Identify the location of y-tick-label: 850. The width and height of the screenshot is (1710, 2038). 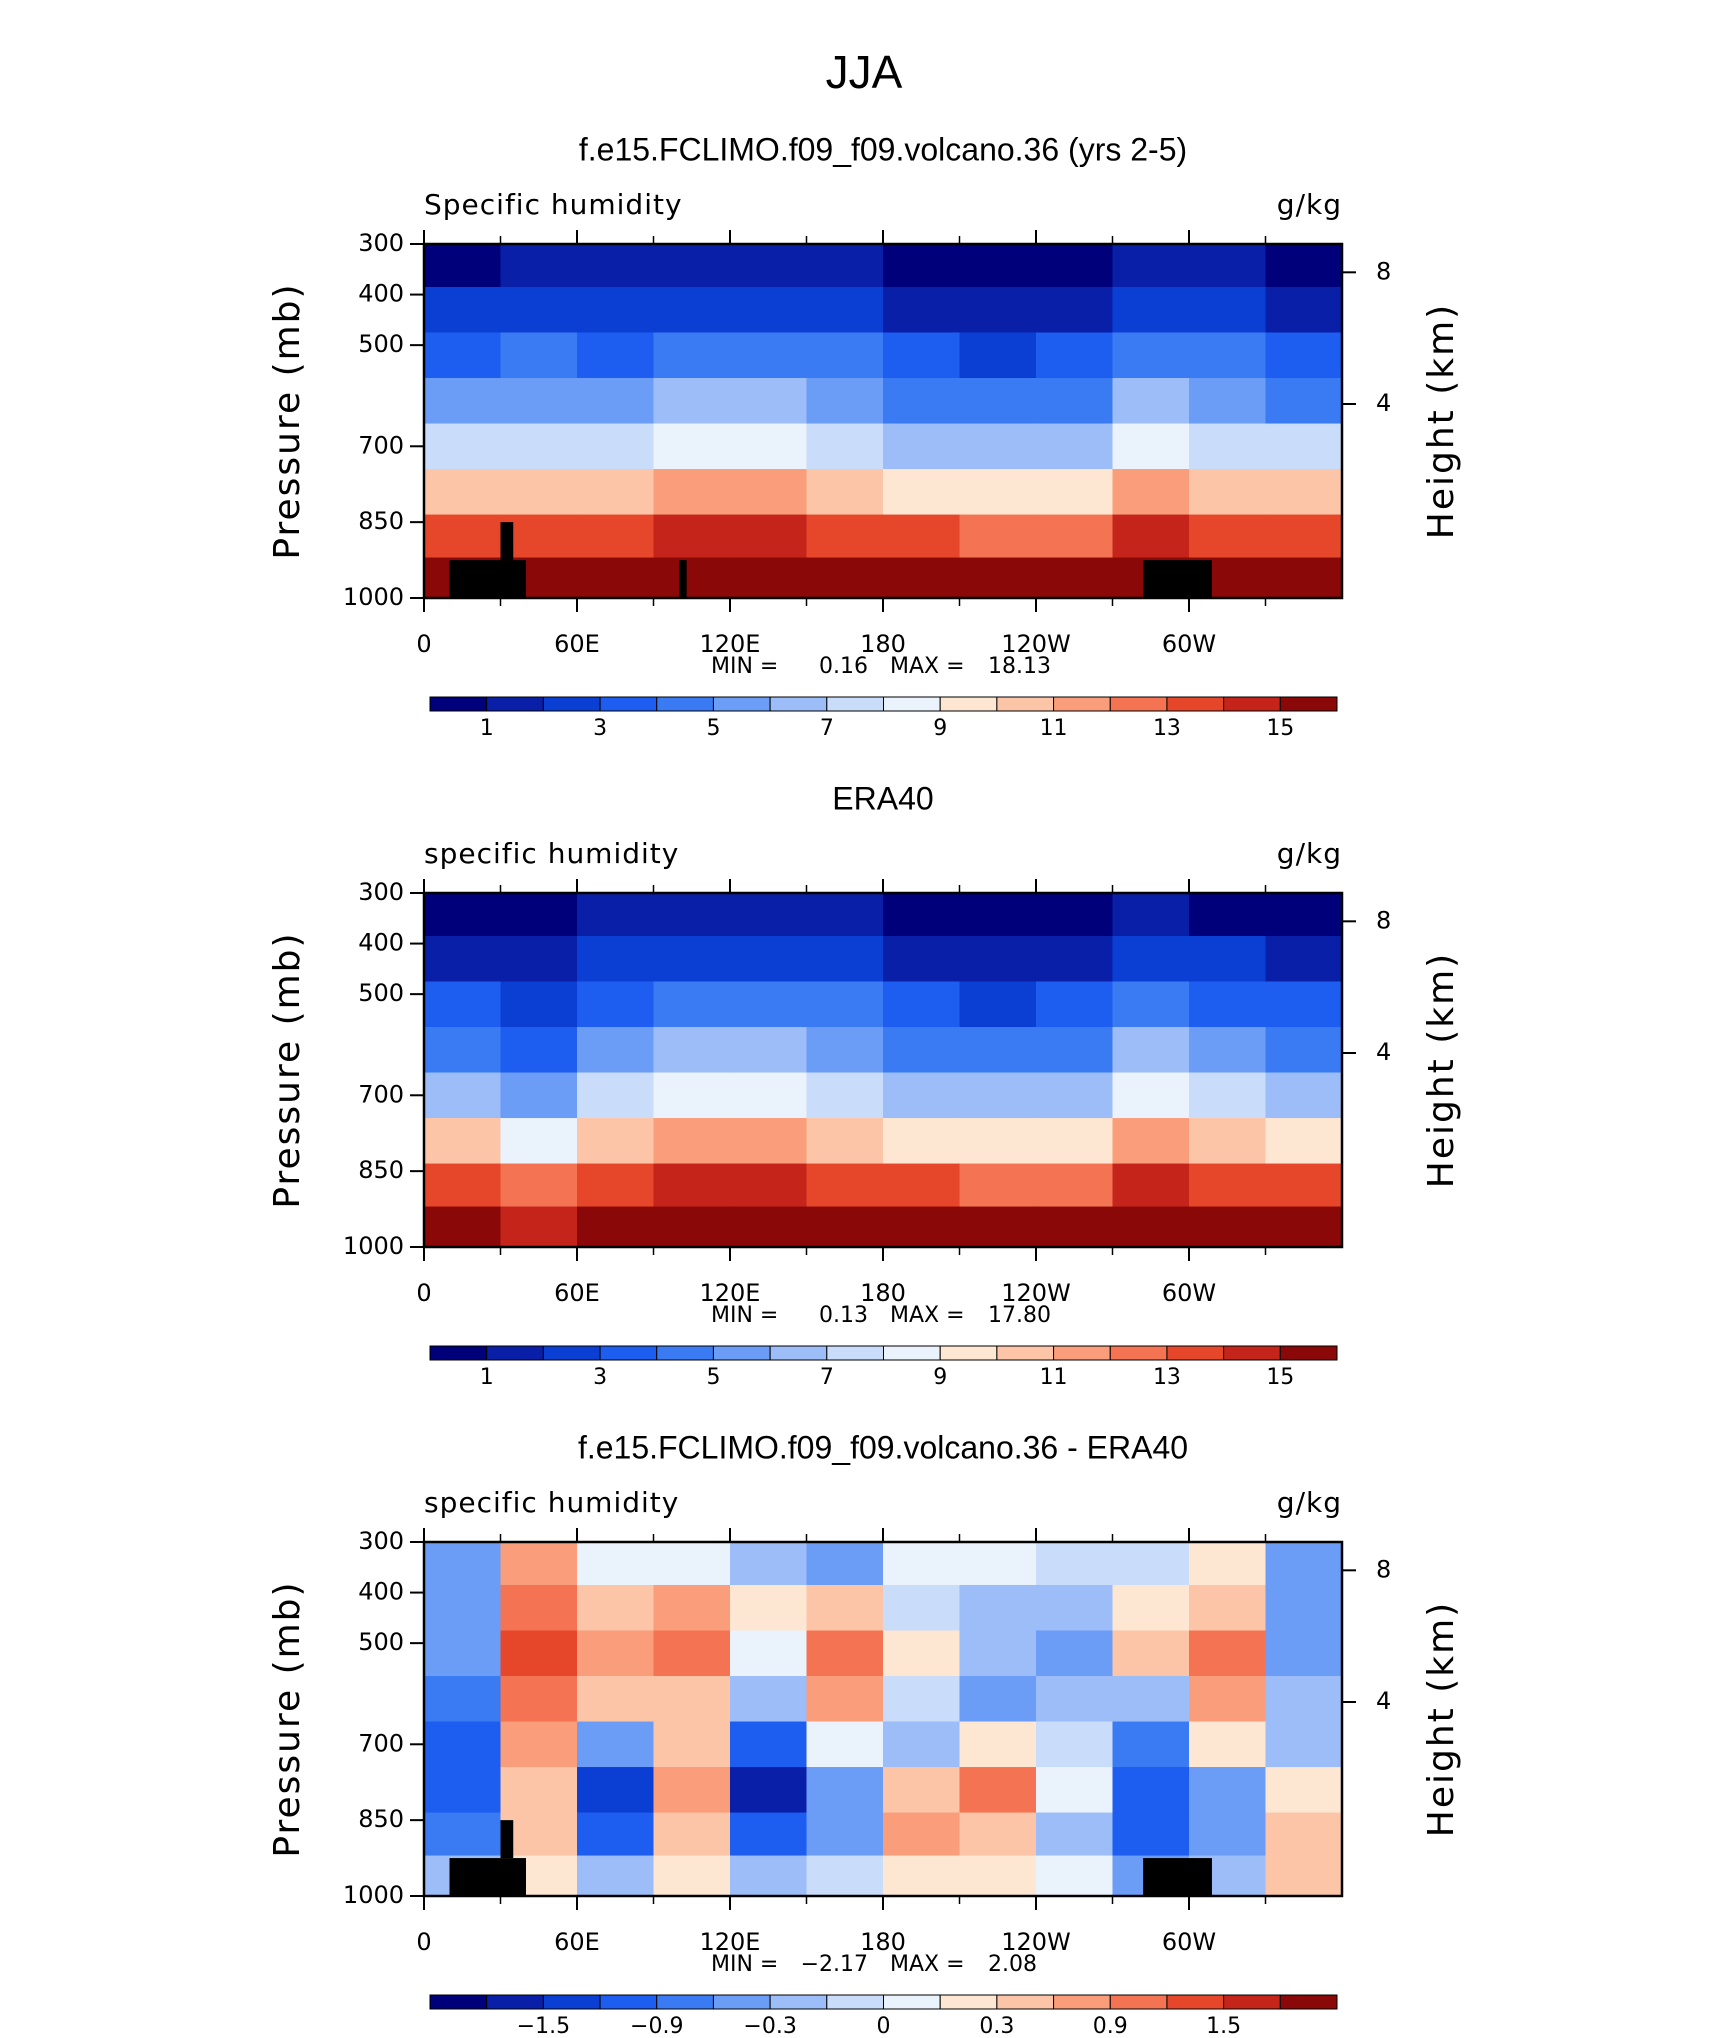
(381, 1170).